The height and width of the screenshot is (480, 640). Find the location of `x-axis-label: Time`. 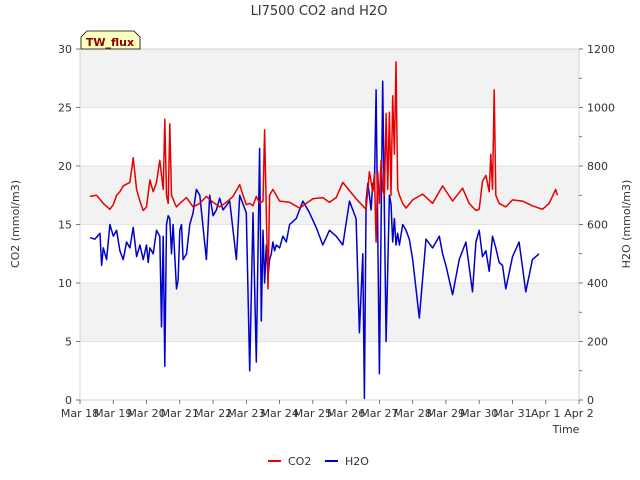

x-axis-label: Time is located at coordinates (566, 429).